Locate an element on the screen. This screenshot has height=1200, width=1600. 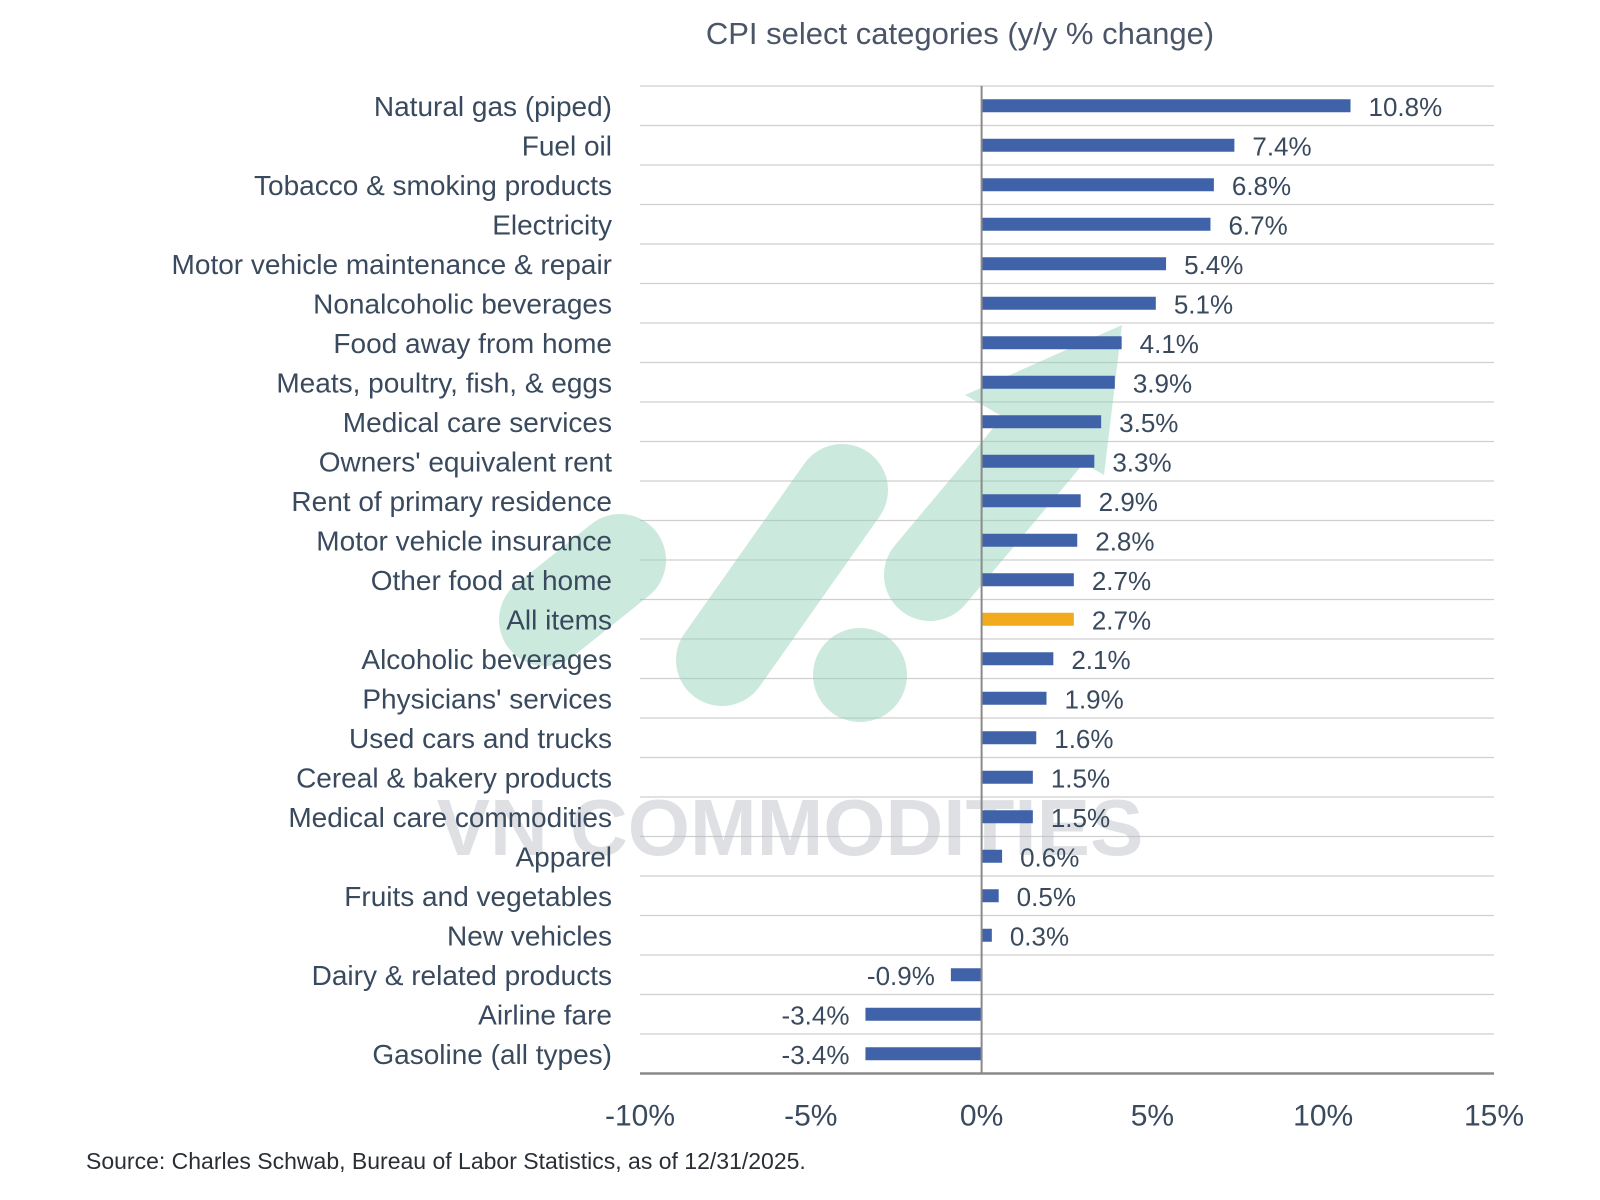
data-label: 0.3% is located at coordinates (1039, 936).